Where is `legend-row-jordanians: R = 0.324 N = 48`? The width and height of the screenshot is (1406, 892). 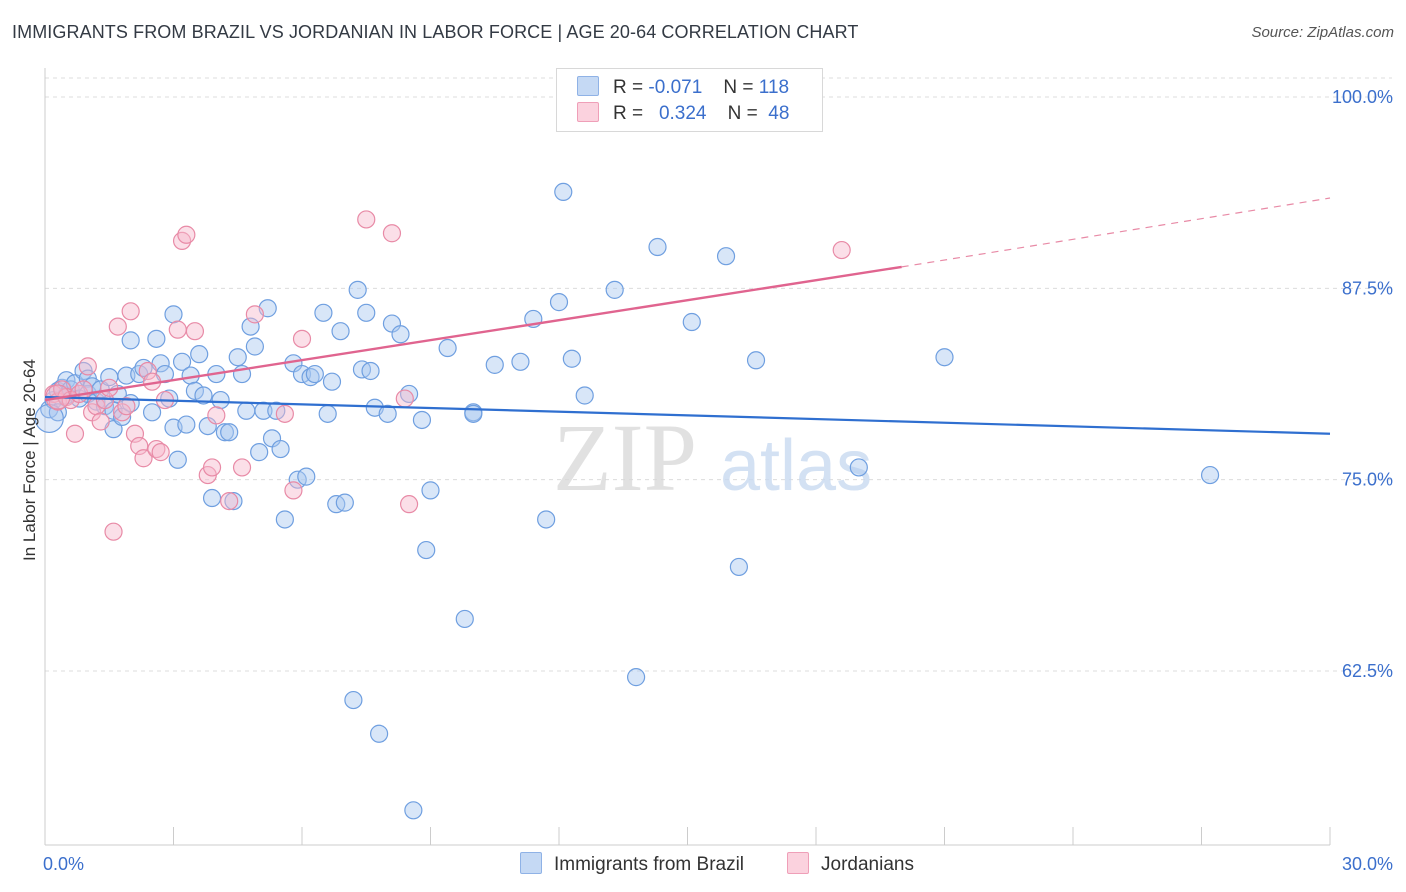
legend-row-jordanians: R = 0.324 N = 48 is located at coordinates (683, 114).